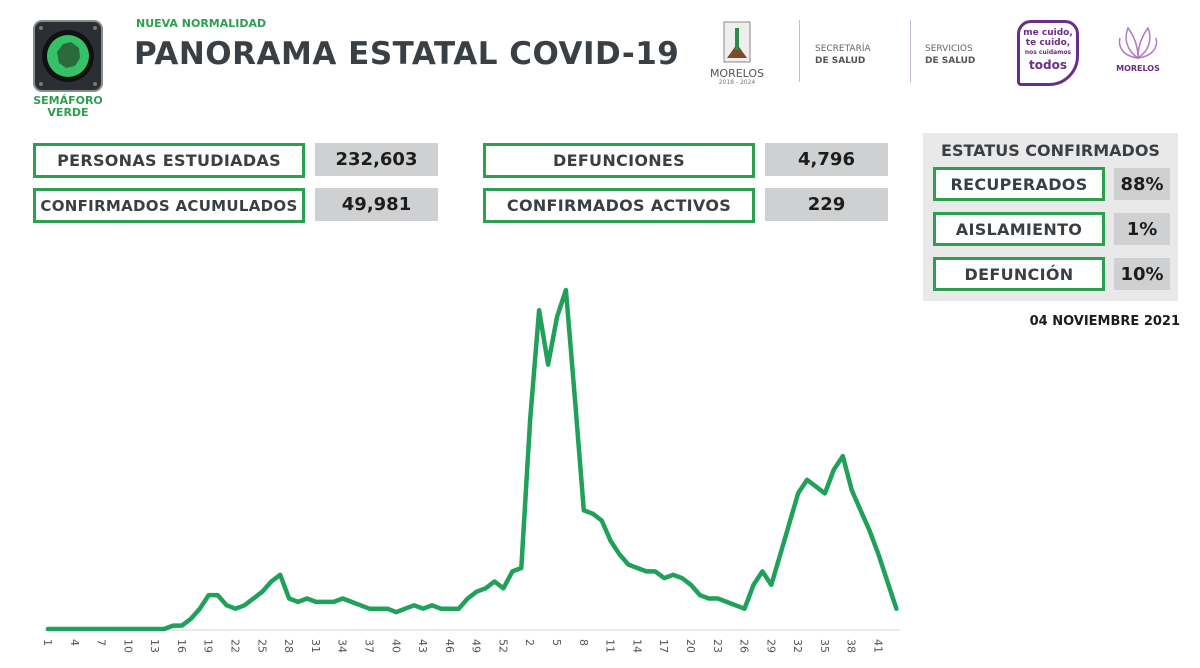  What do you see at coordinates (843, 49) in the screenshot?
I see `secretaria-line1: SECRETARÍA` at bounding box center [843, 49].